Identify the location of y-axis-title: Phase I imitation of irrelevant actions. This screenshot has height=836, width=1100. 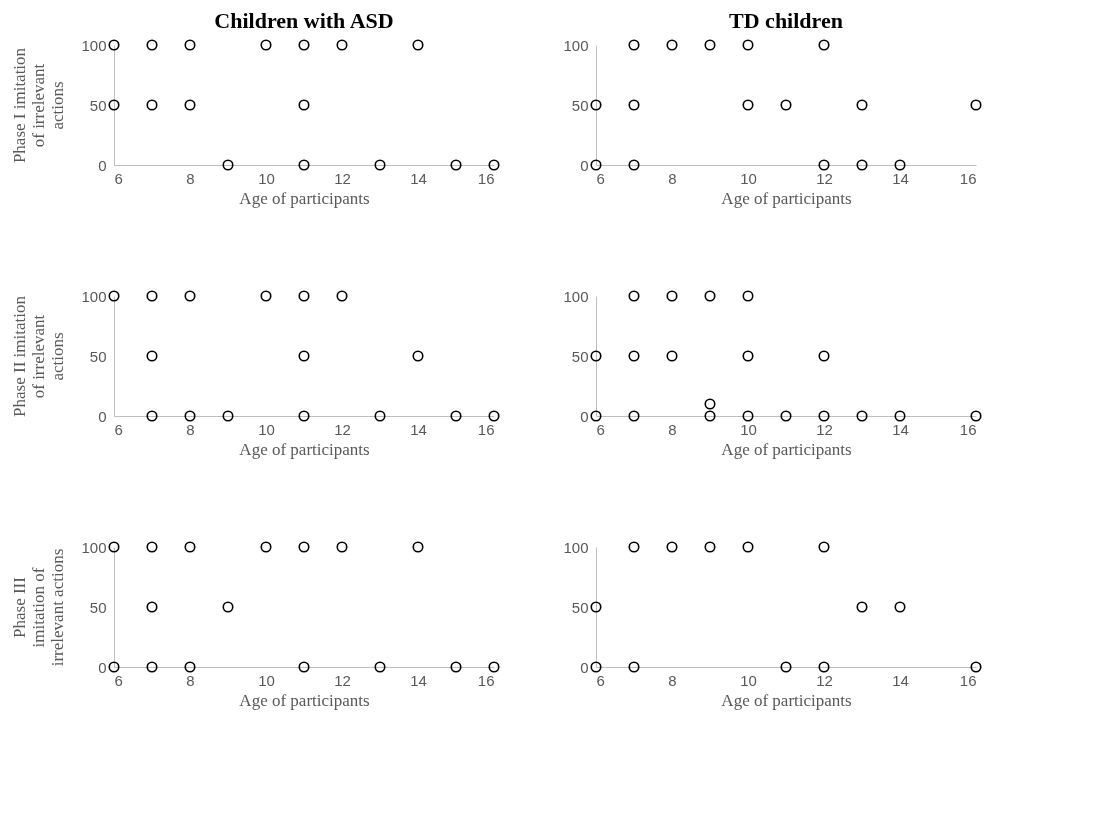
(39, 105).